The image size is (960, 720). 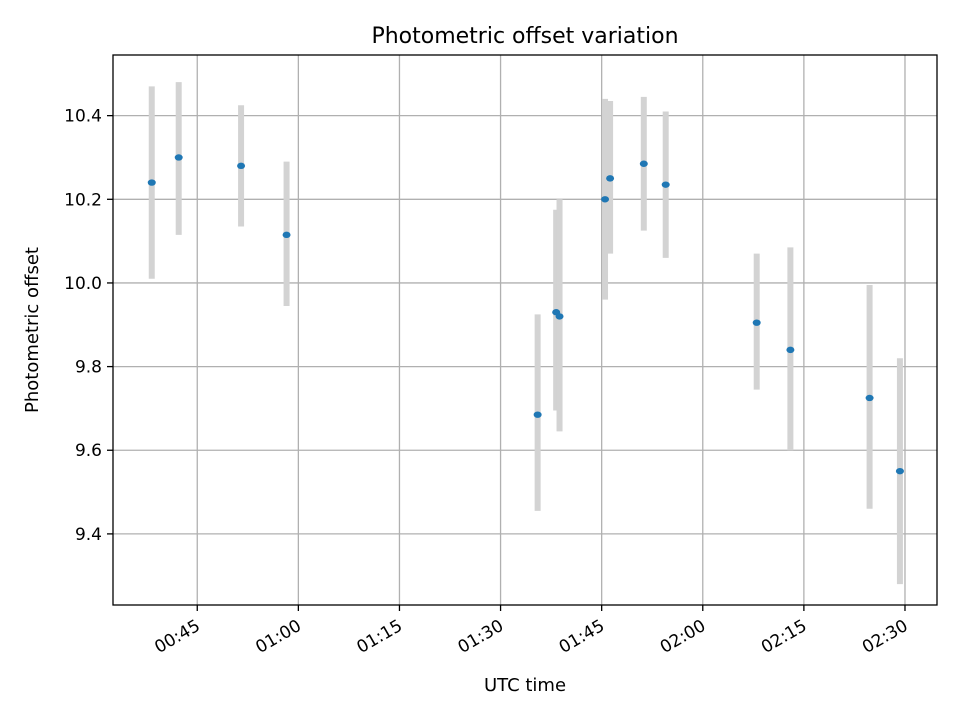 What do you see at coordinates (88, 535) in the screenshot?
I see `y-tick-label: 9.4` at bounding box center [88, 535].